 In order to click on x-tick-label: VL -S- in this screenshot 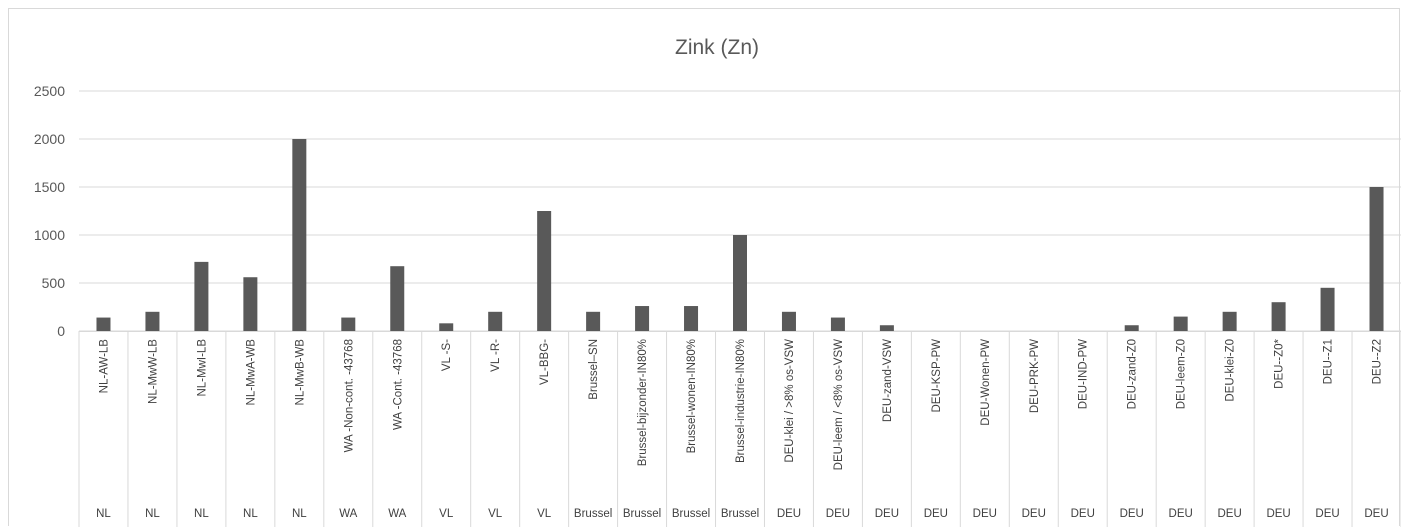, I will do `click(447, 355)`.